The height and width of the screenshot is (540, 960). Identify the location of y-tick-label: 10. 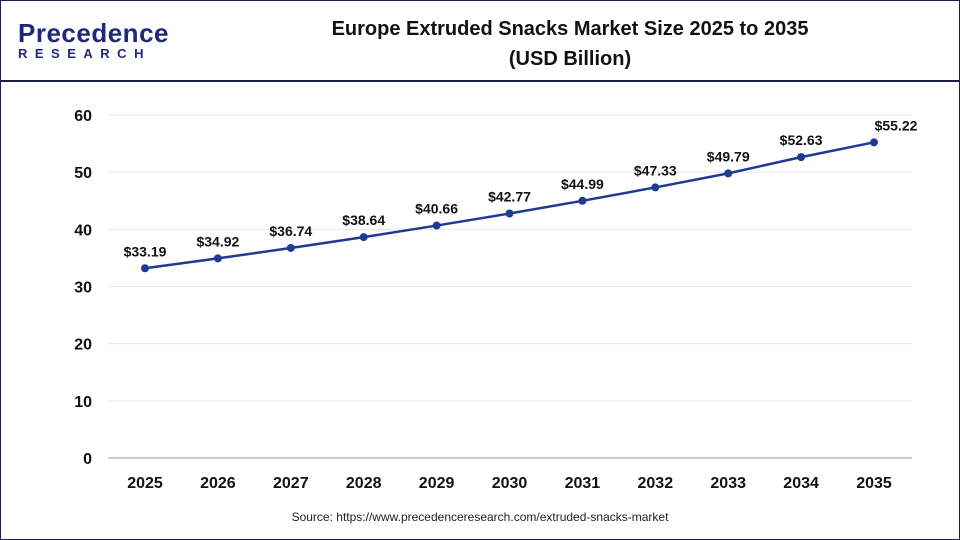
(83, 402).